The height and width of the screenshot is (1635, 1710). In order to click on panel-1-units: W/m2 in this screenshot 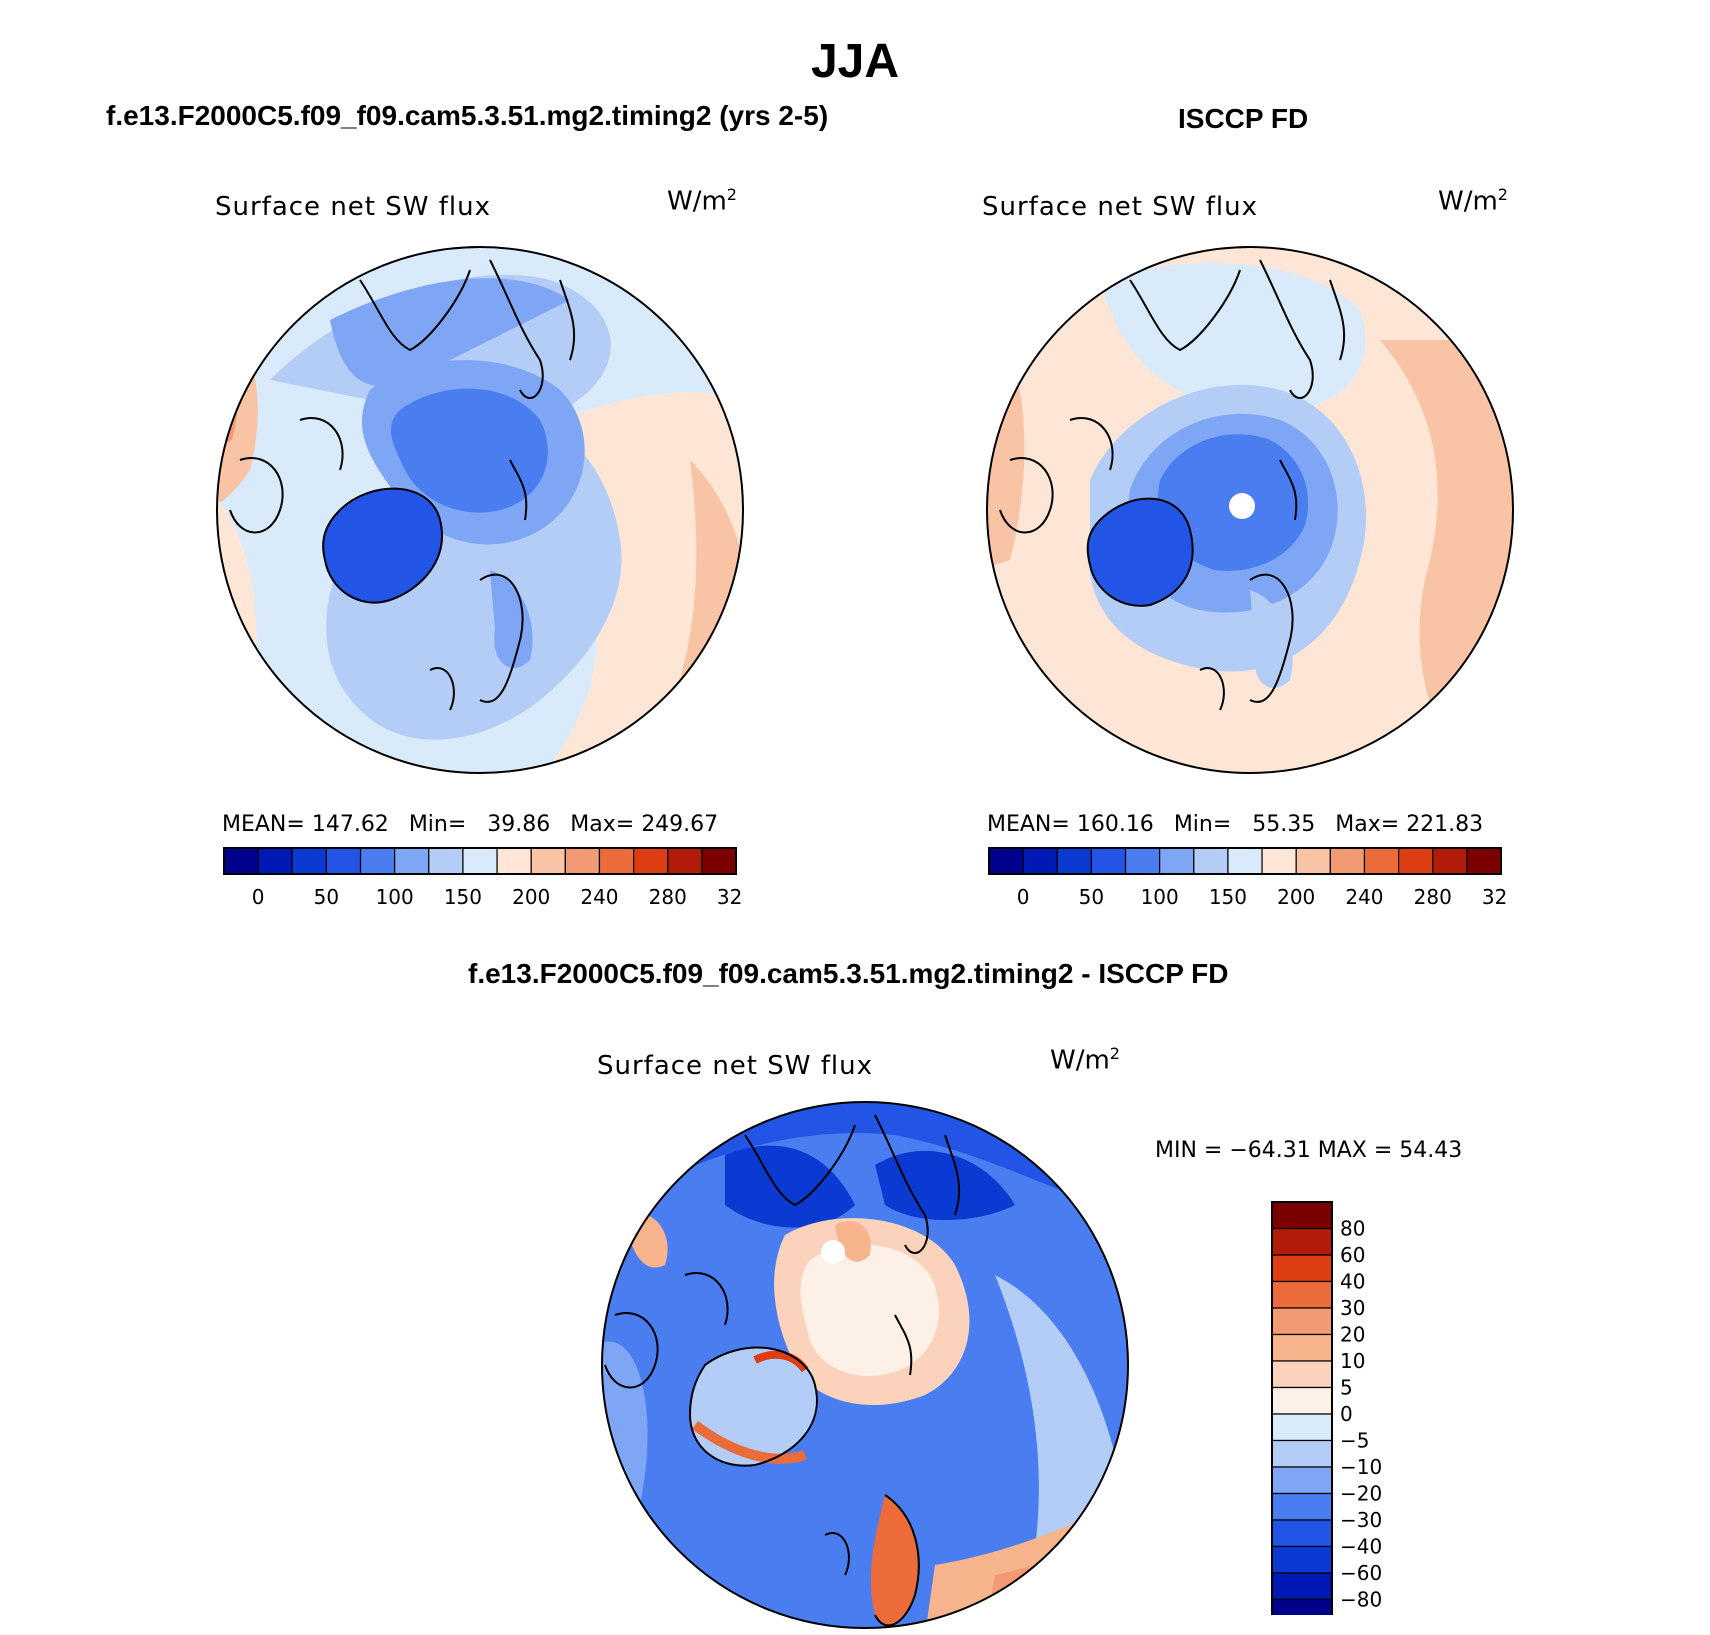, I will do `click(702, 201)`.